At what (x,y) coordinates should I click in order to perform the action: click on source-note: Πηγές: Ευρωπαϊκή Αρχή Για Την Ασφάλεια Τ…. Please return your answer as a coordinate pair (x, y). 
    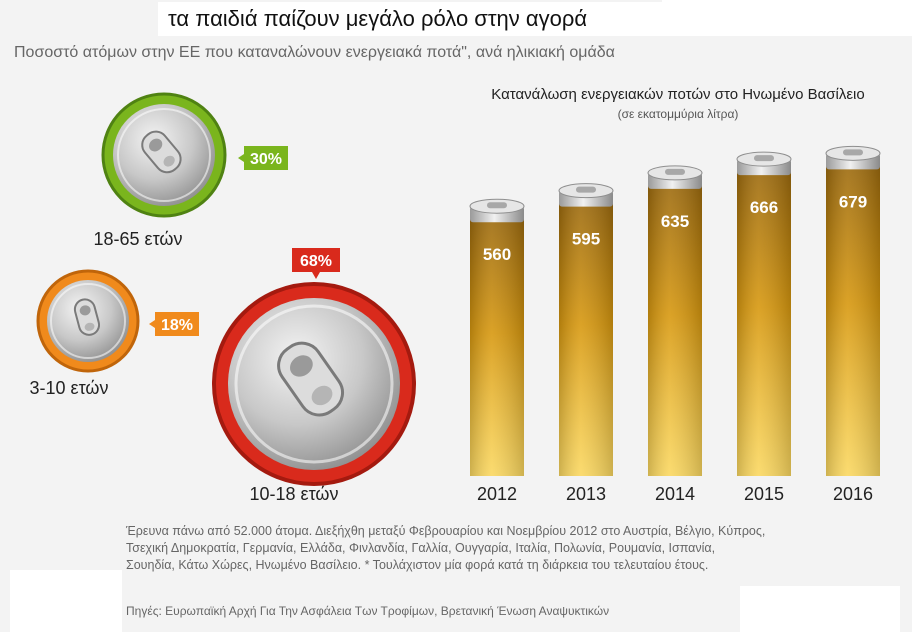
    Looking at the image, I should click on (368, 611).